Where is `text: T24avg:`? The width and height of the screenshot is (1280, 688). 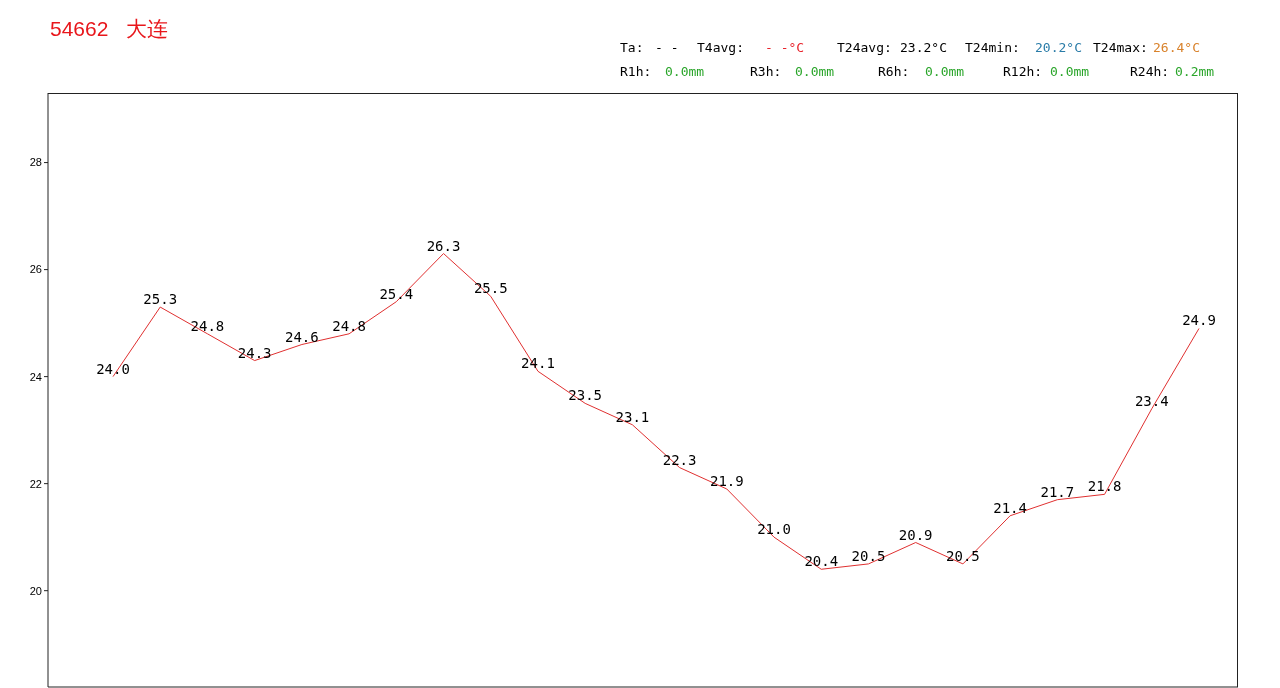
text: T24avg: is located at coordinates (864, 48).